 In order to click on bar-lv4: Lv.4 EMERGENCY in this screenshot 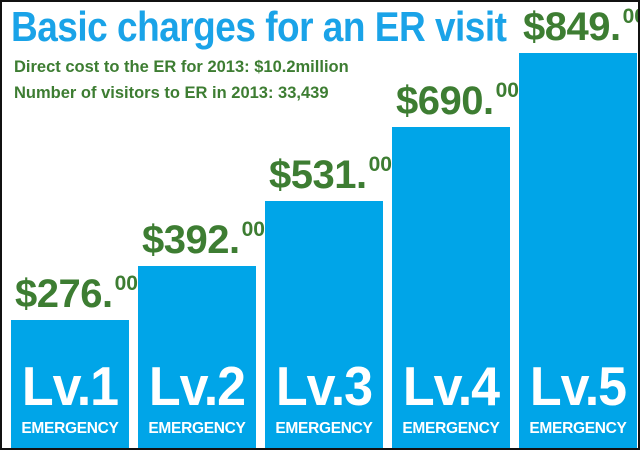, I will do `click(451, 287)`.